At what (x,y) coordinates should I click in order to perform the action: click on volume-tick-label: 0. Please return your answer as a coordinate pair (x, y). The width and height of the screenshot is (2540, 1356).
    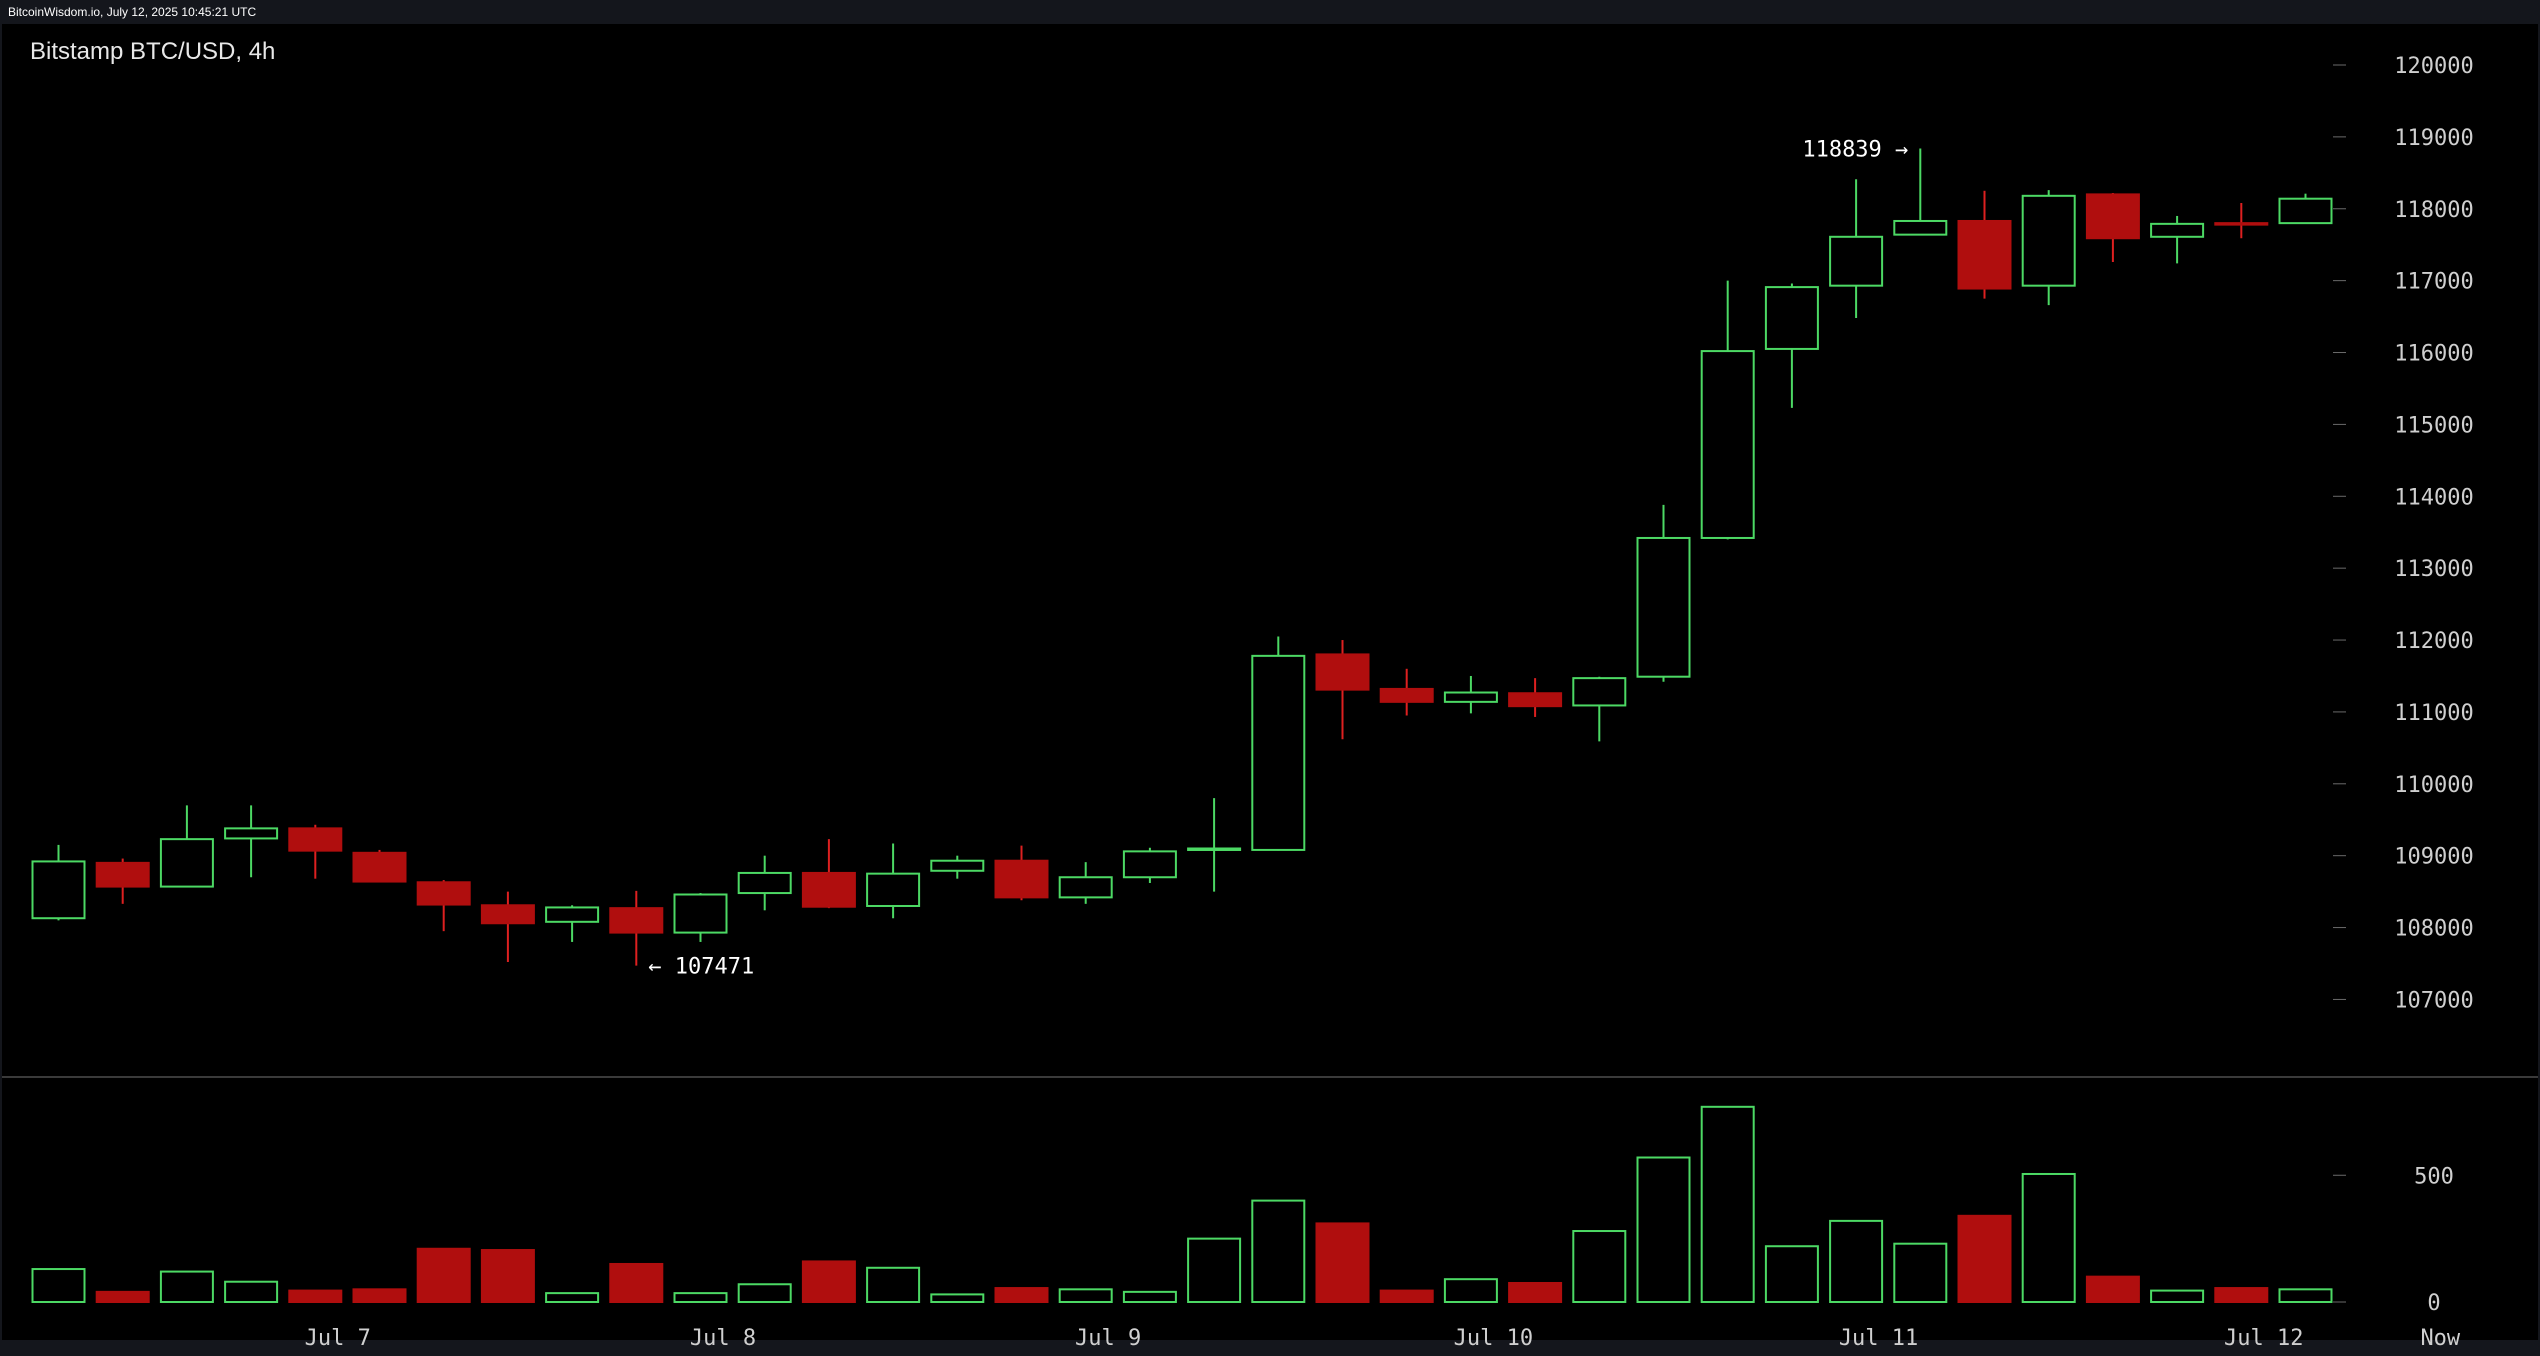
    Looking at the image, I should click on (2433, 1303).